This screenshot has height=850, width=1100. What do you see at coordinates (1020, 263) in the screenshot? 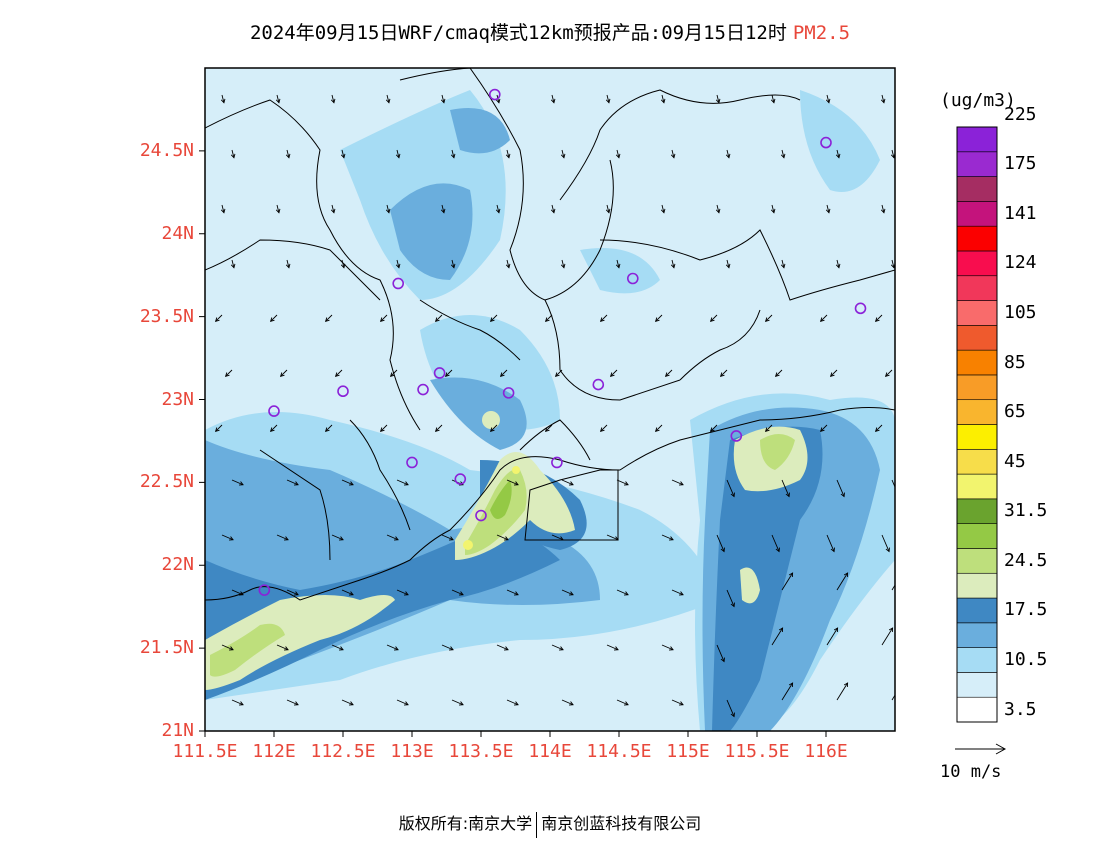
I see `colorbar-label: 124` at bounding box center [1020, 263].